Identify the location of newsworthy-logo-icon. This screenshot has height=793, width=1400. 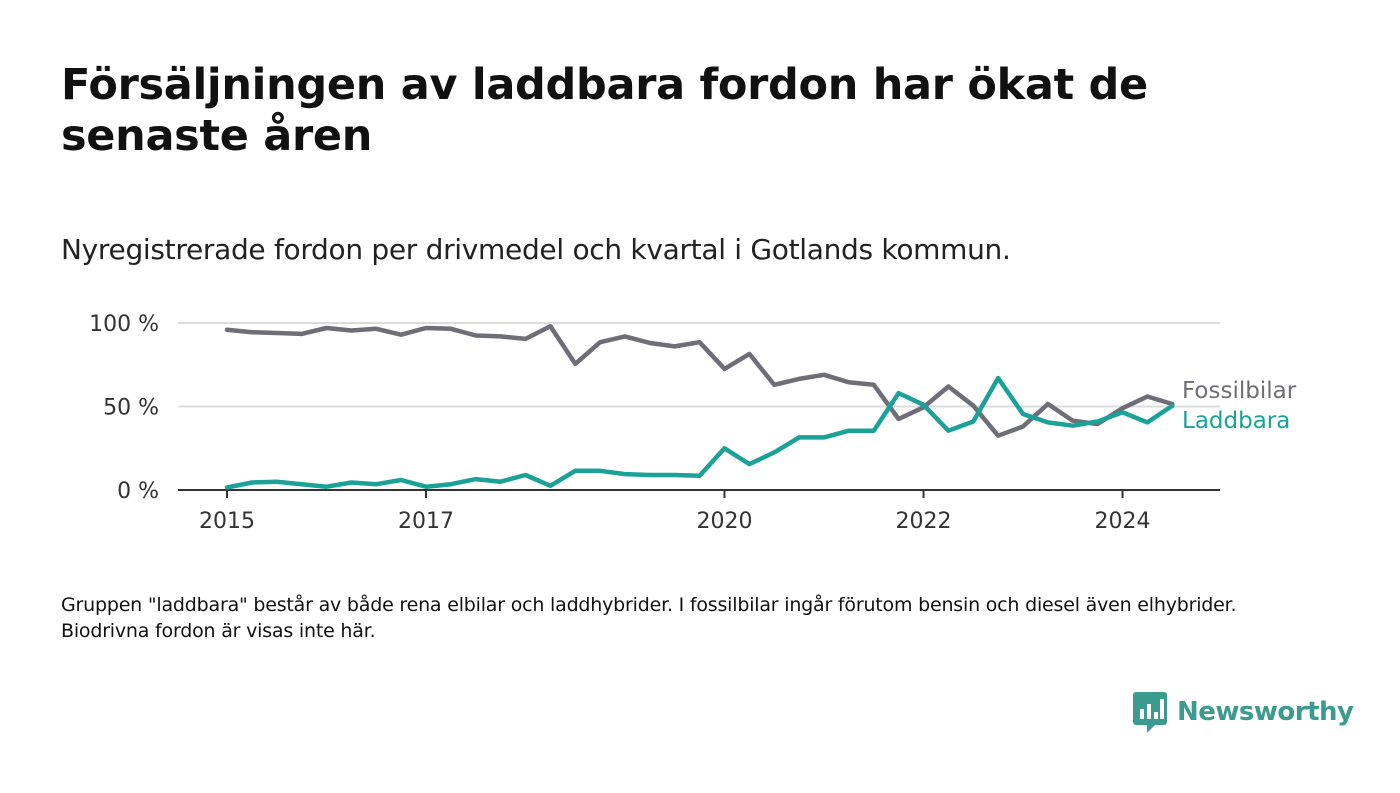
(1150, 712).